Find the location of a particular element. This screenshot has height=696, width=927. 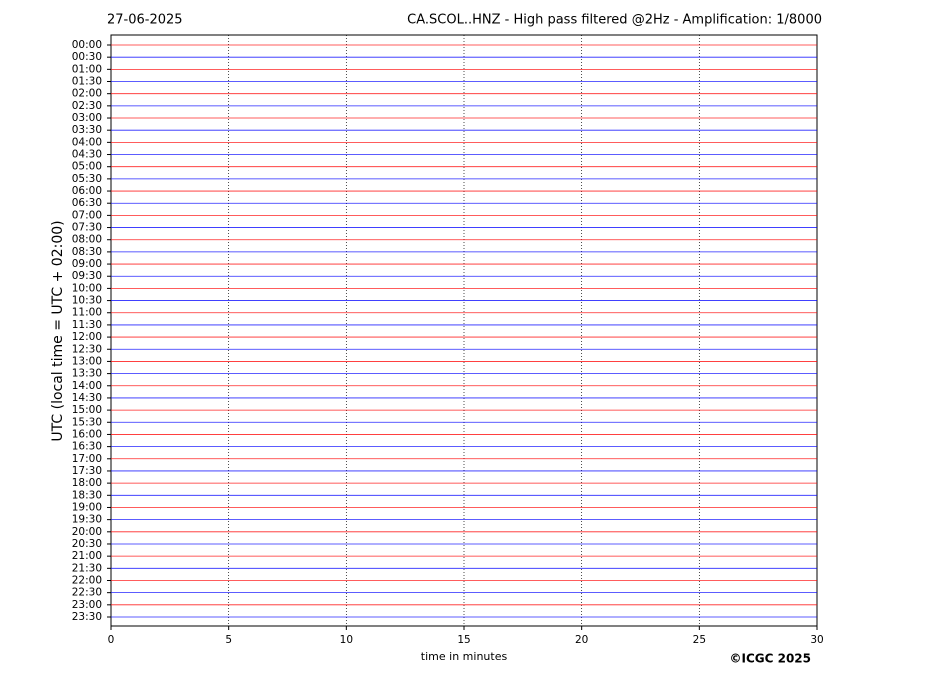

x-tick-label: 20 is located at coordinates (581, 640).